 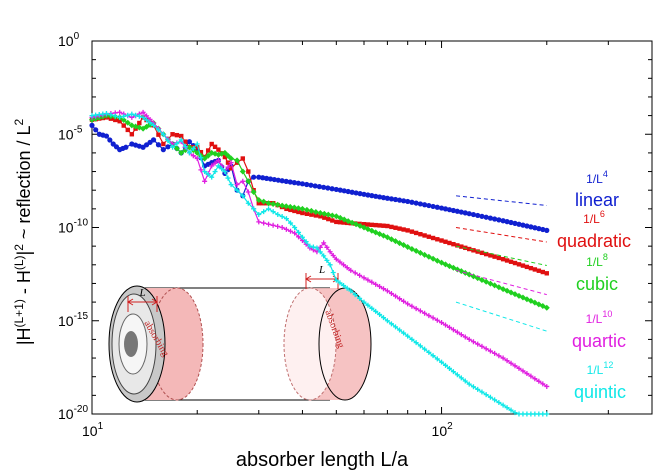 What do you see at coordinates (501, 282) in the screenshot?
I see `scaling-guide-quartic` at bounding box center [501, 282].